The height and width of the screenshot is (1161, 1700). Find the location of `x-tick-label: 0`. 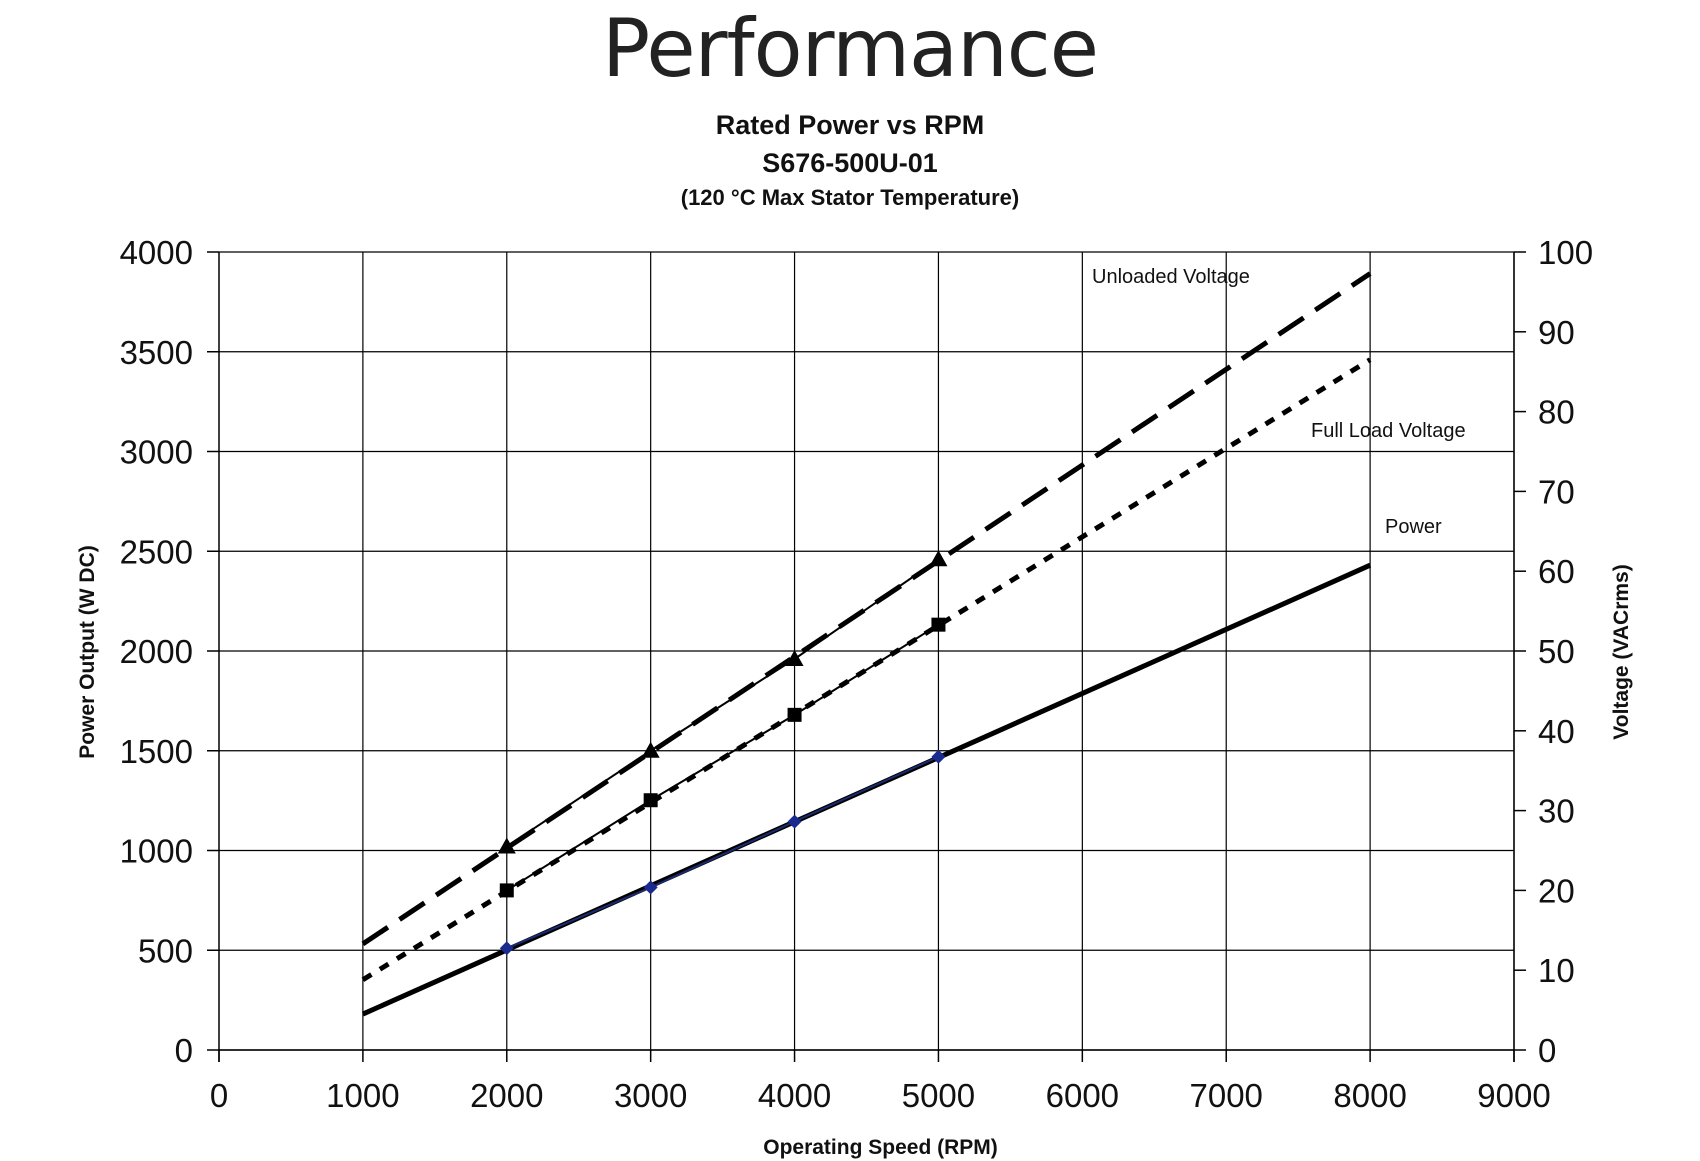

x-tick-label: 0 is located at coordinates (219, 1095).